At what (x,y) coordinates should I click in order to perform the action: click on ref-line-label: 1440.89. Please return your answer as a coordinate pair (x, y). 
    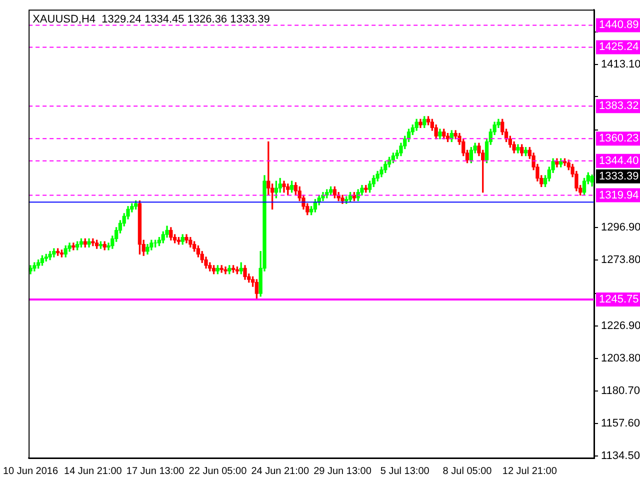
    Looking at the image, I should click on (619, 25).